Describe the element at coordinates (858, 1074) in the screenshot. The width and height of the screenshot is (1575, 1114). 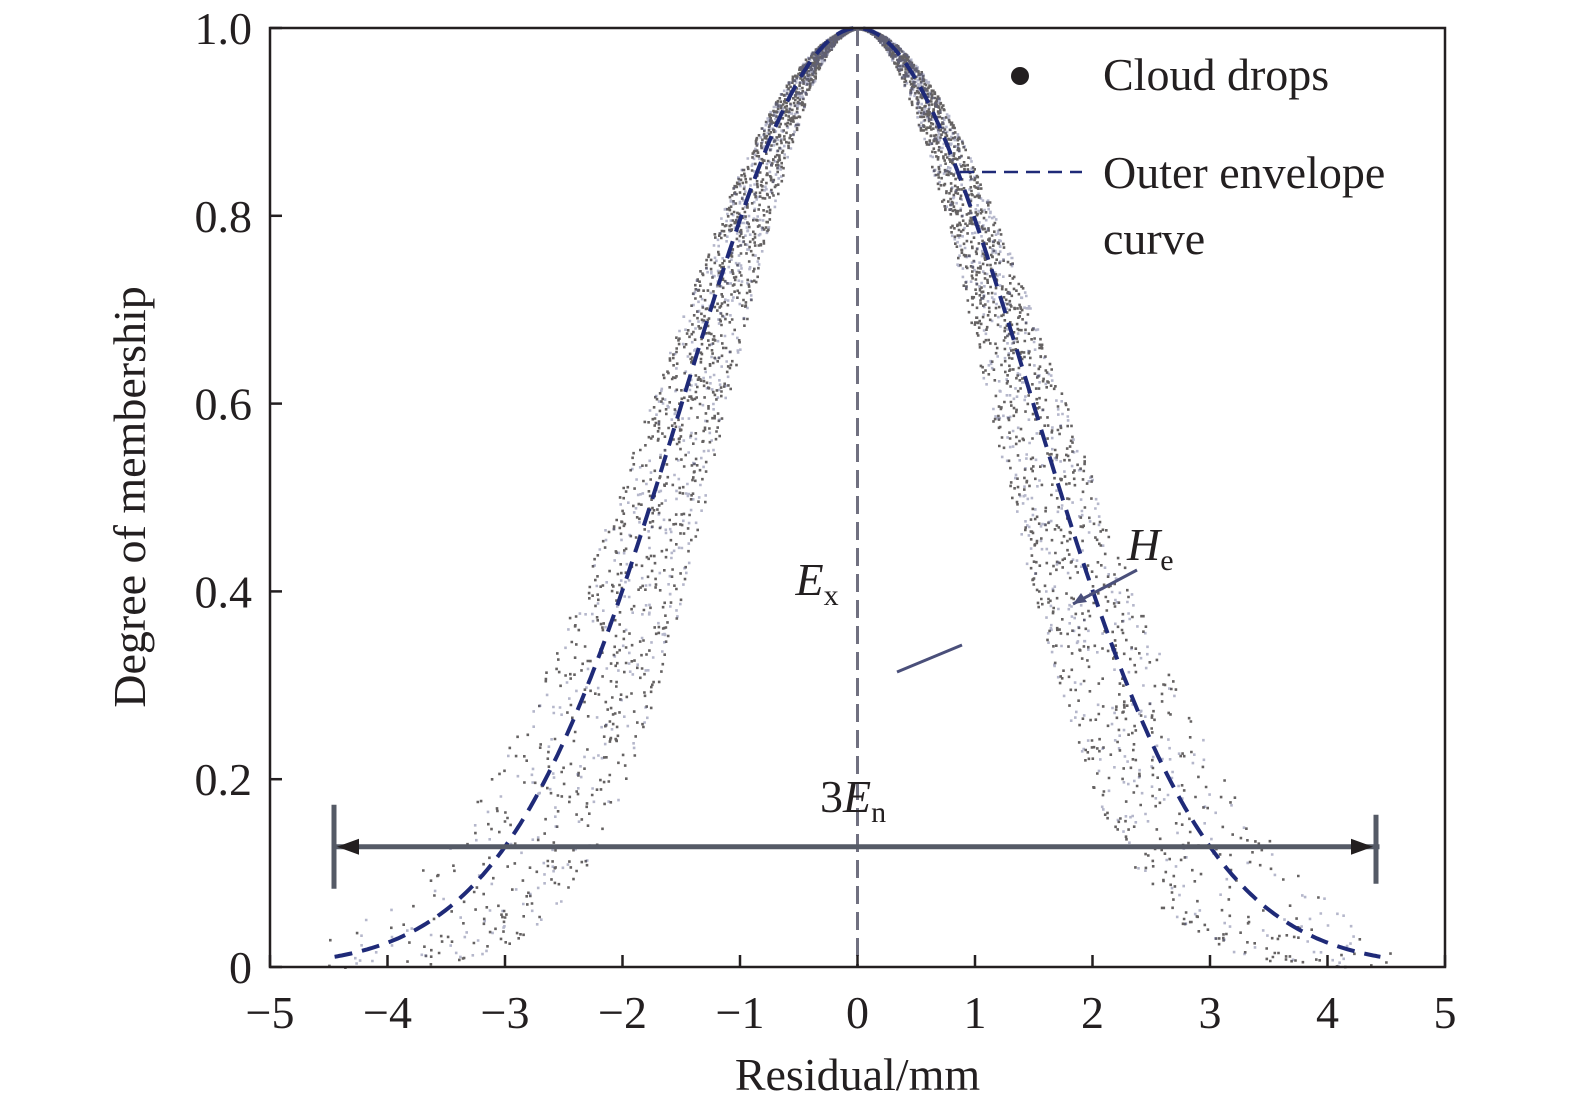
I see `x-axis-label: Residual/mm` at that location.